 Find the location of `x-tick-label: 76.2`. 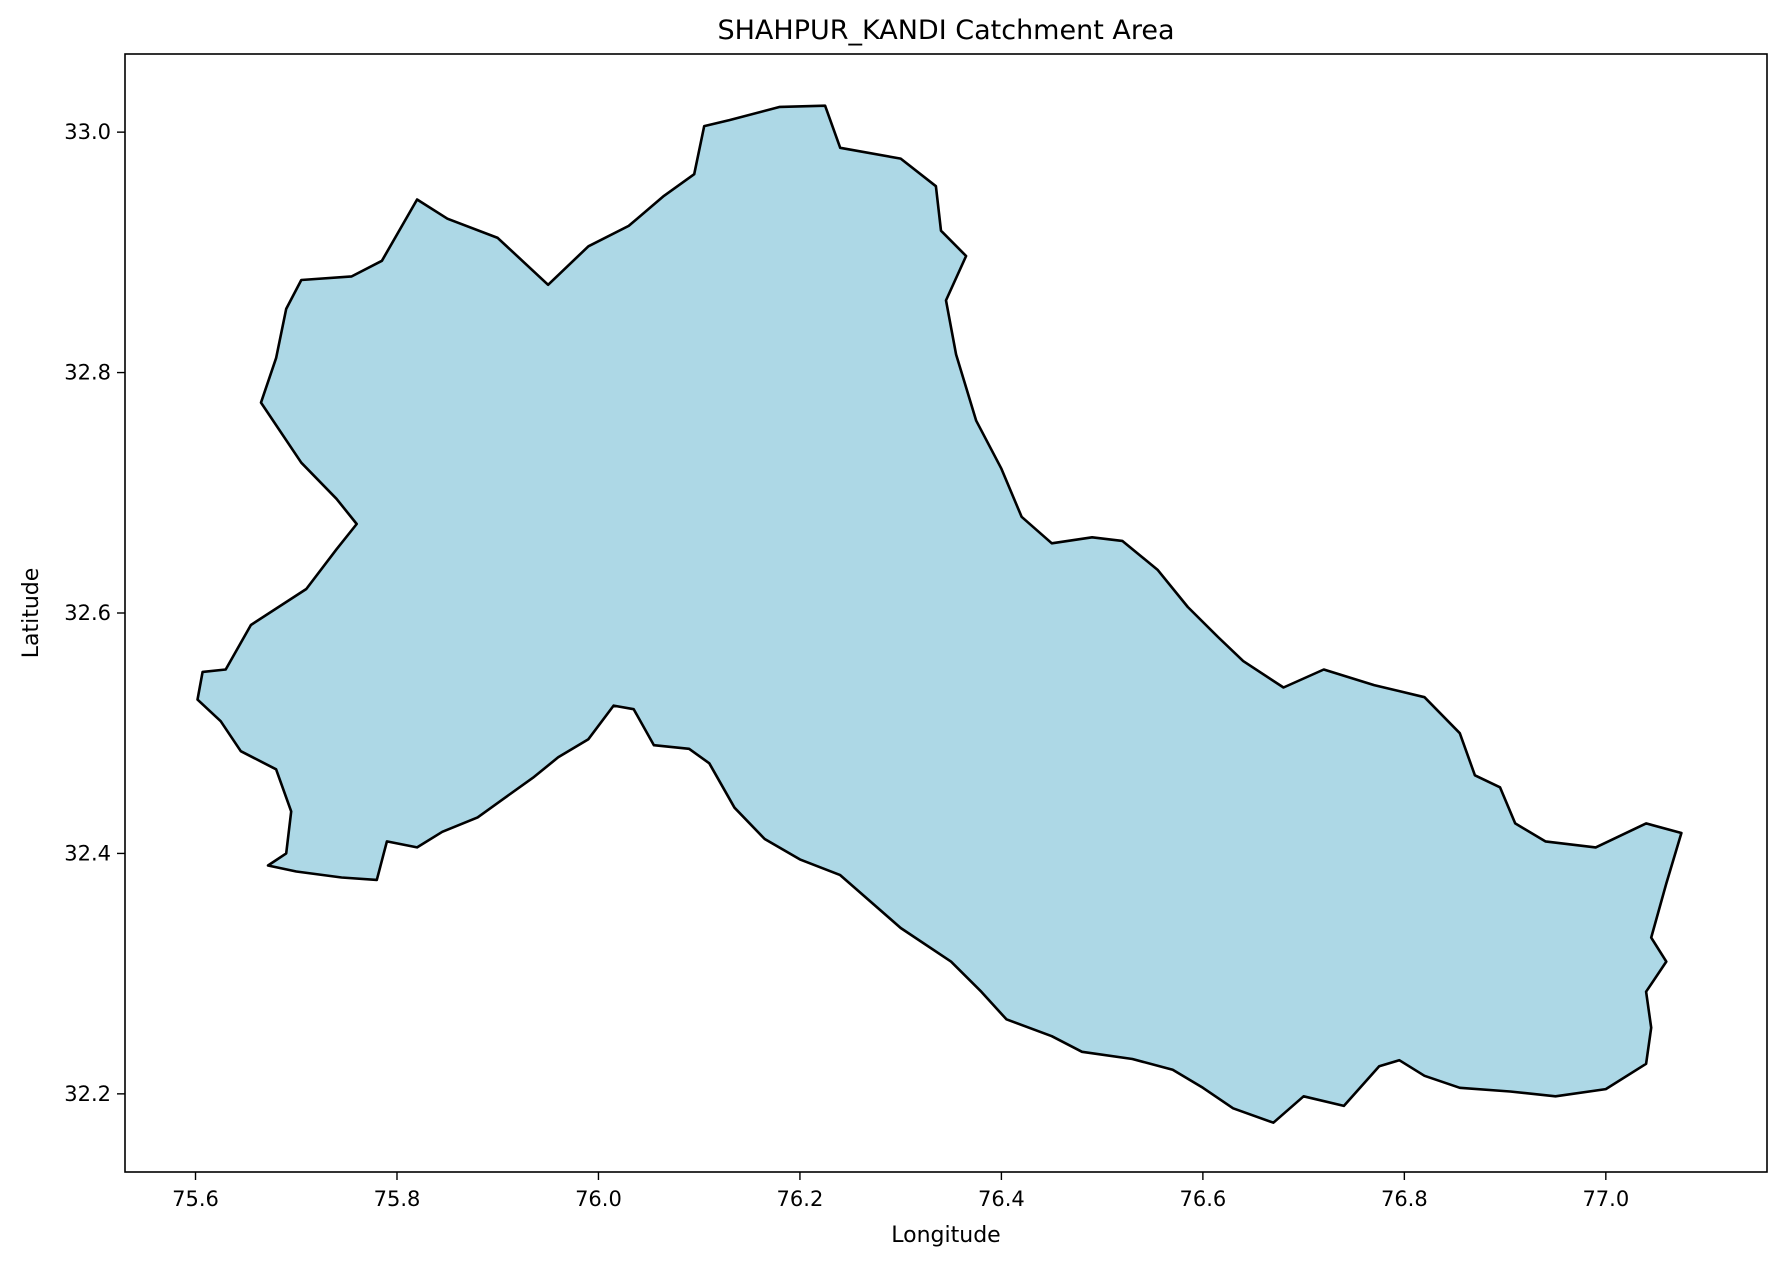

x-tick-label: 76.2 is located at coordinates (800, 1199).